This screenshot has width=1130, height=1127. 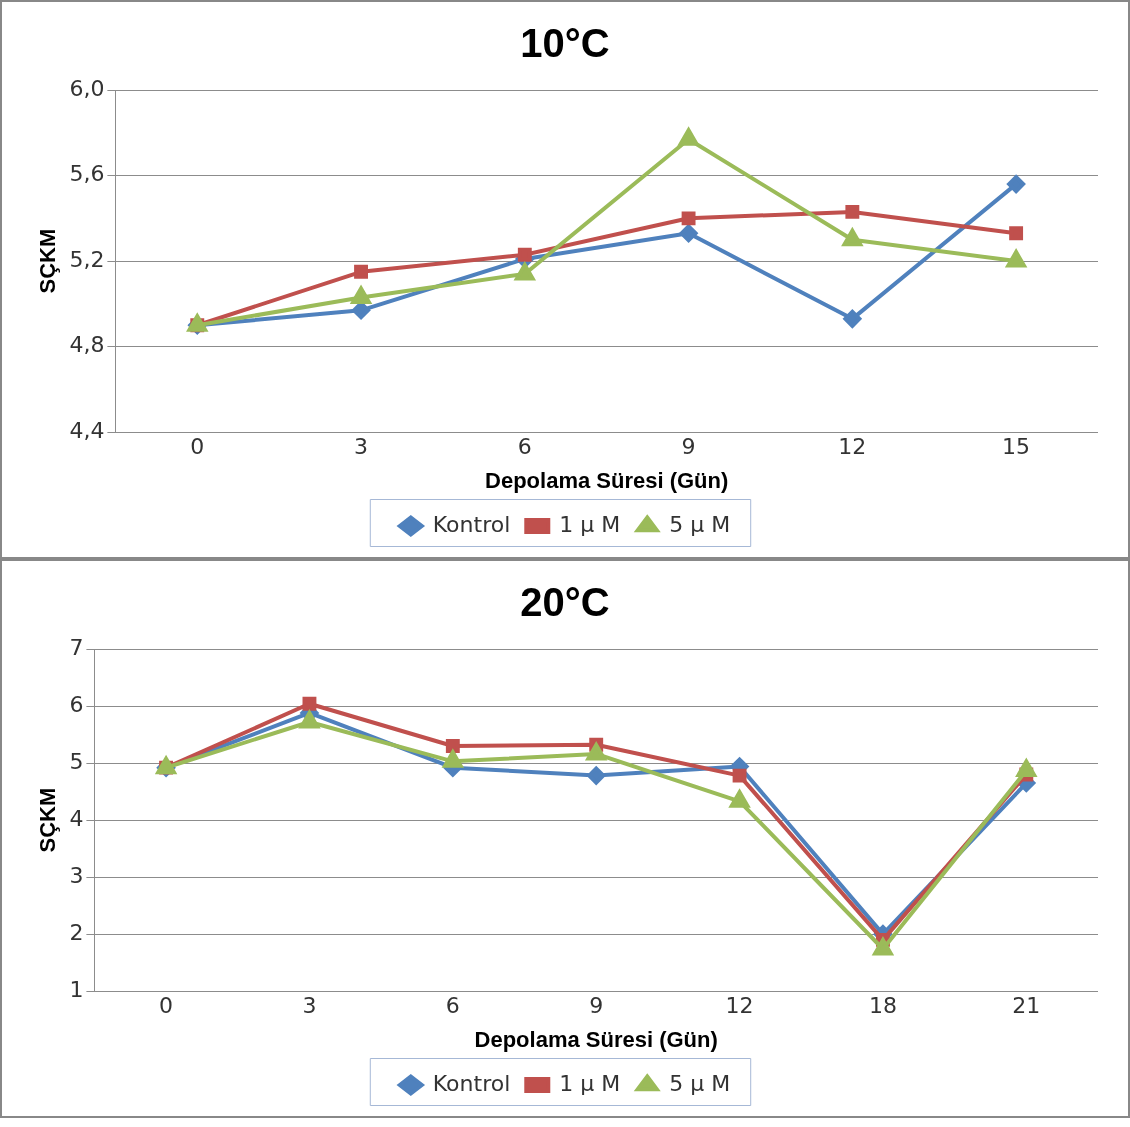 What do you see at coordinates (1026, 1006) in the screenshot?
I see `x-tick-label: 21` at bounding box center [1026, 1006].